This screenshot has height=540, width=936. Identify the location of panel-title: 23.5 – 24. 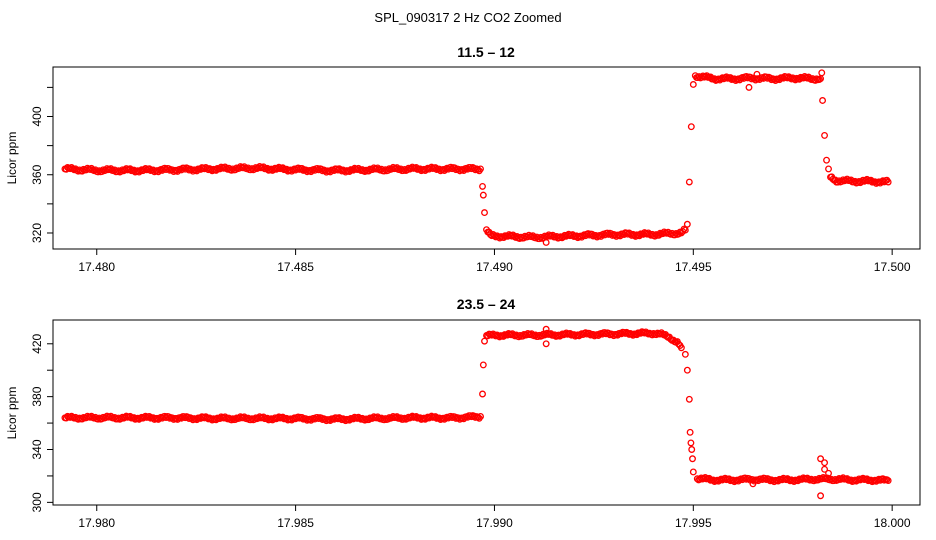
(486, 304).